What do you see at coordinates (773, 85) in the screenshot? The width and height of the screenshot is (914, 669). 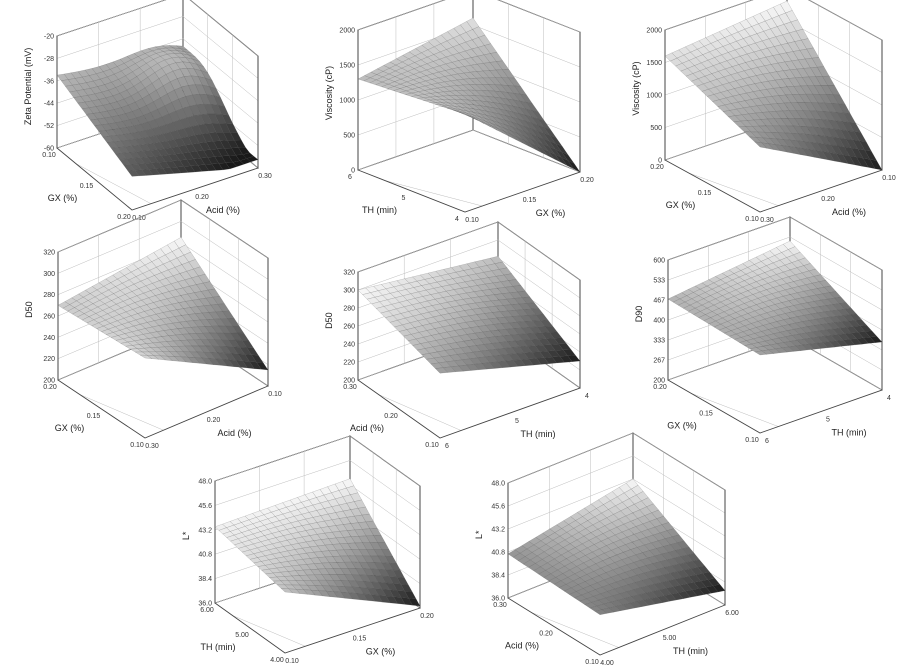 I see `response-surface-visc2` at bounding box center [773, 85].